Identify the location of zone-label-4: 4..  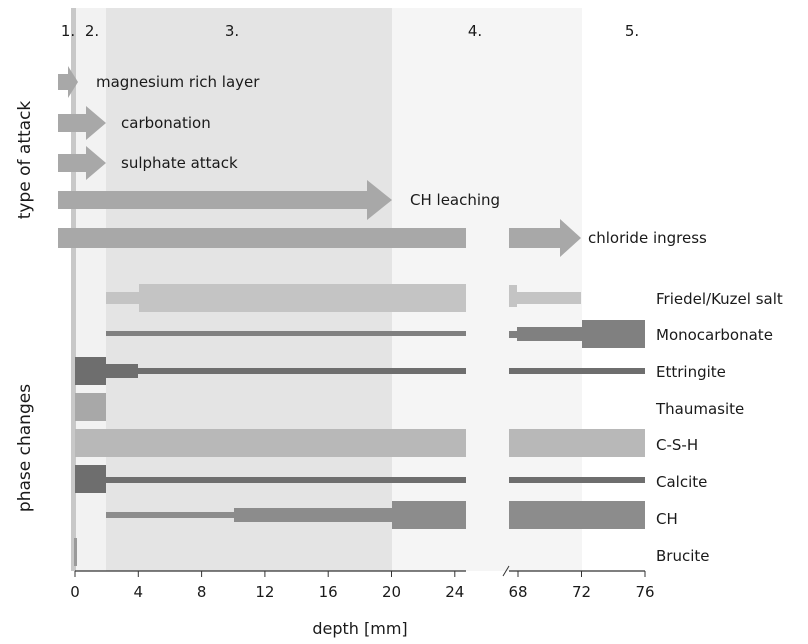
(475, 31).